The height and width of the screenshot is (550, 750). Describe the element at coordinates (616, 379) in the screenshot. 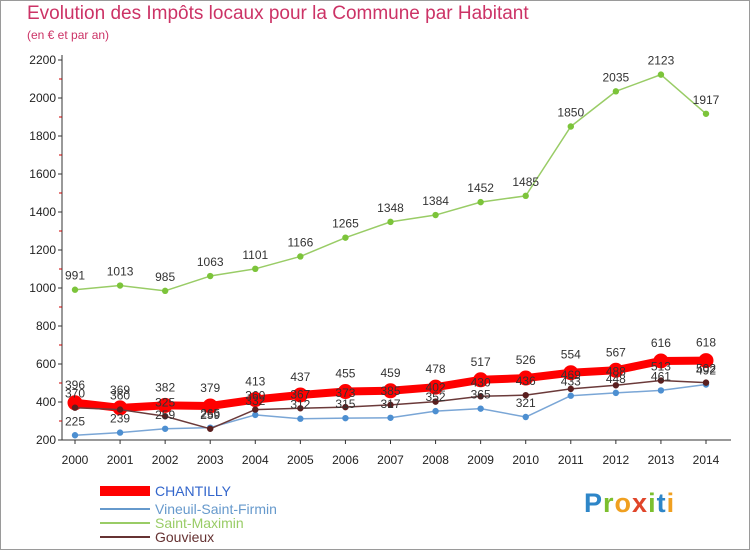

I see `data-label-vineuil-saint-firmin: 448` at that location.